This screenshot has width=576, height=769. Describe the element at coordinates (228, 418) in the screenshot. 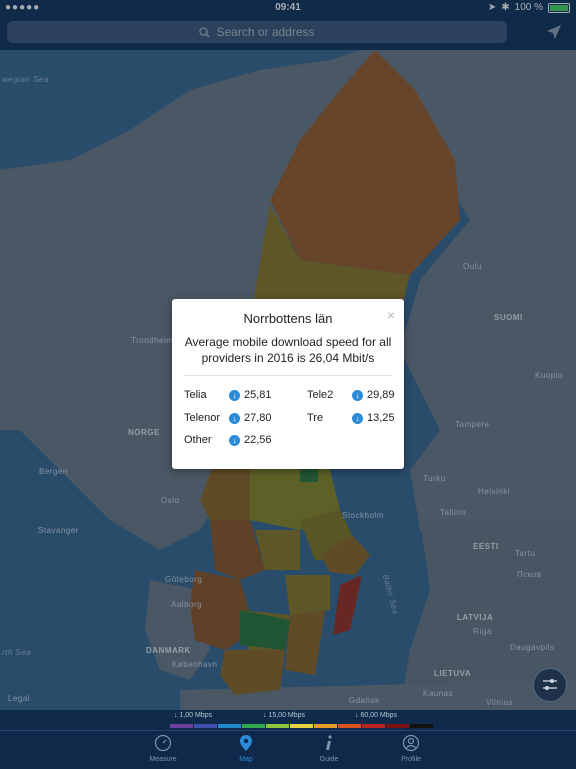

I see `provider-row-telenor: Telenor ↓ 27,80` at that location.